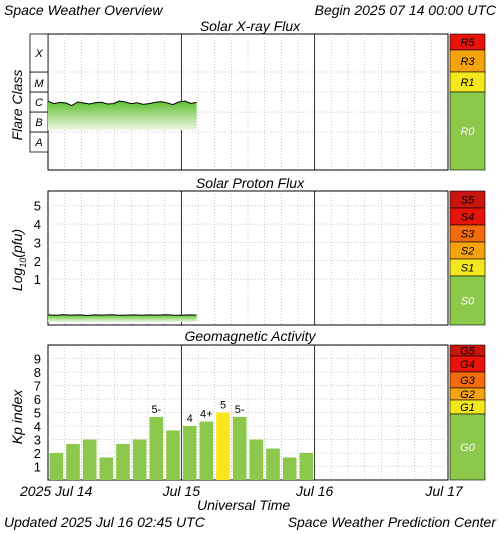 Image resolution: width=500 pixels, height=533 pixels. I want to click on xray-flux-line, so click(122, 103).